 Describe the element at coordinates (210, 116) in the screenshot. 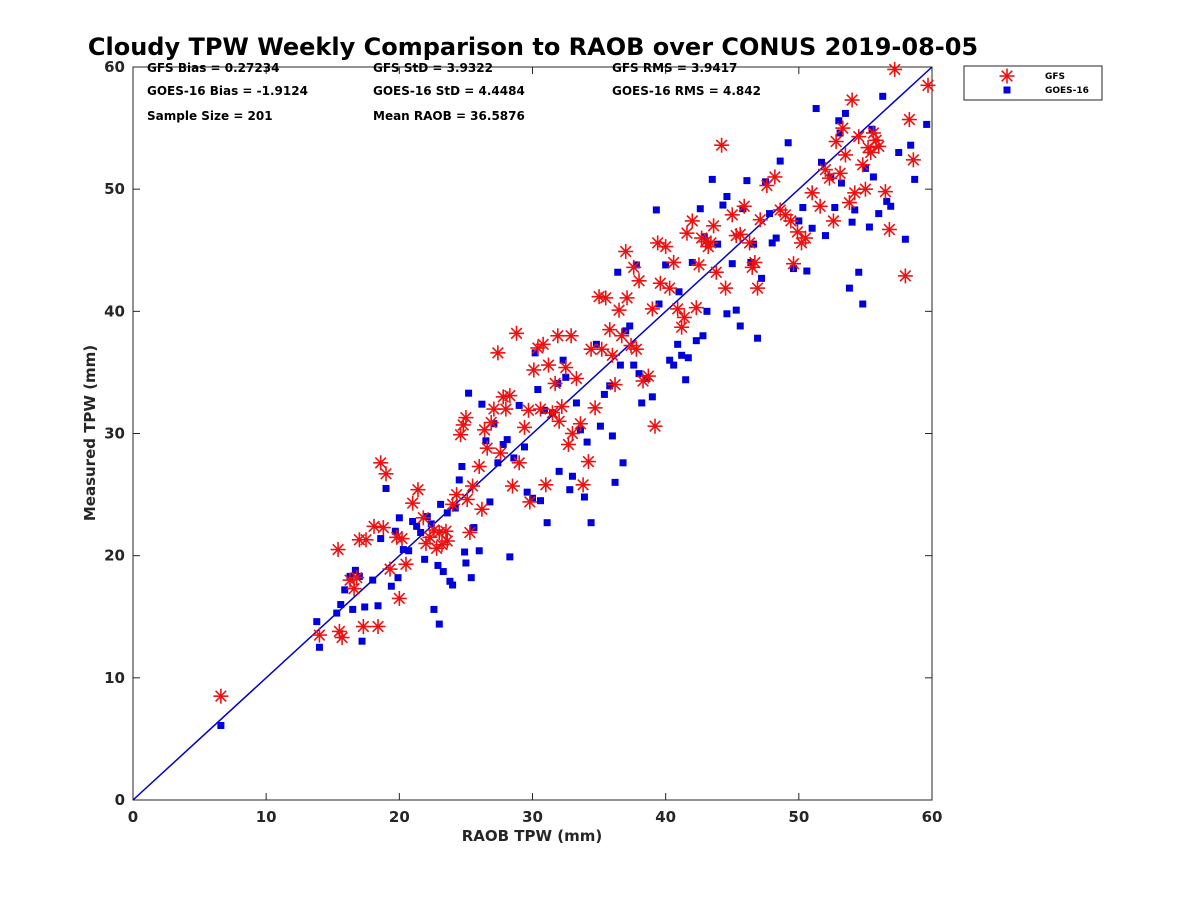

I see `sample-size-stat: Sample Size = 201` at that location.